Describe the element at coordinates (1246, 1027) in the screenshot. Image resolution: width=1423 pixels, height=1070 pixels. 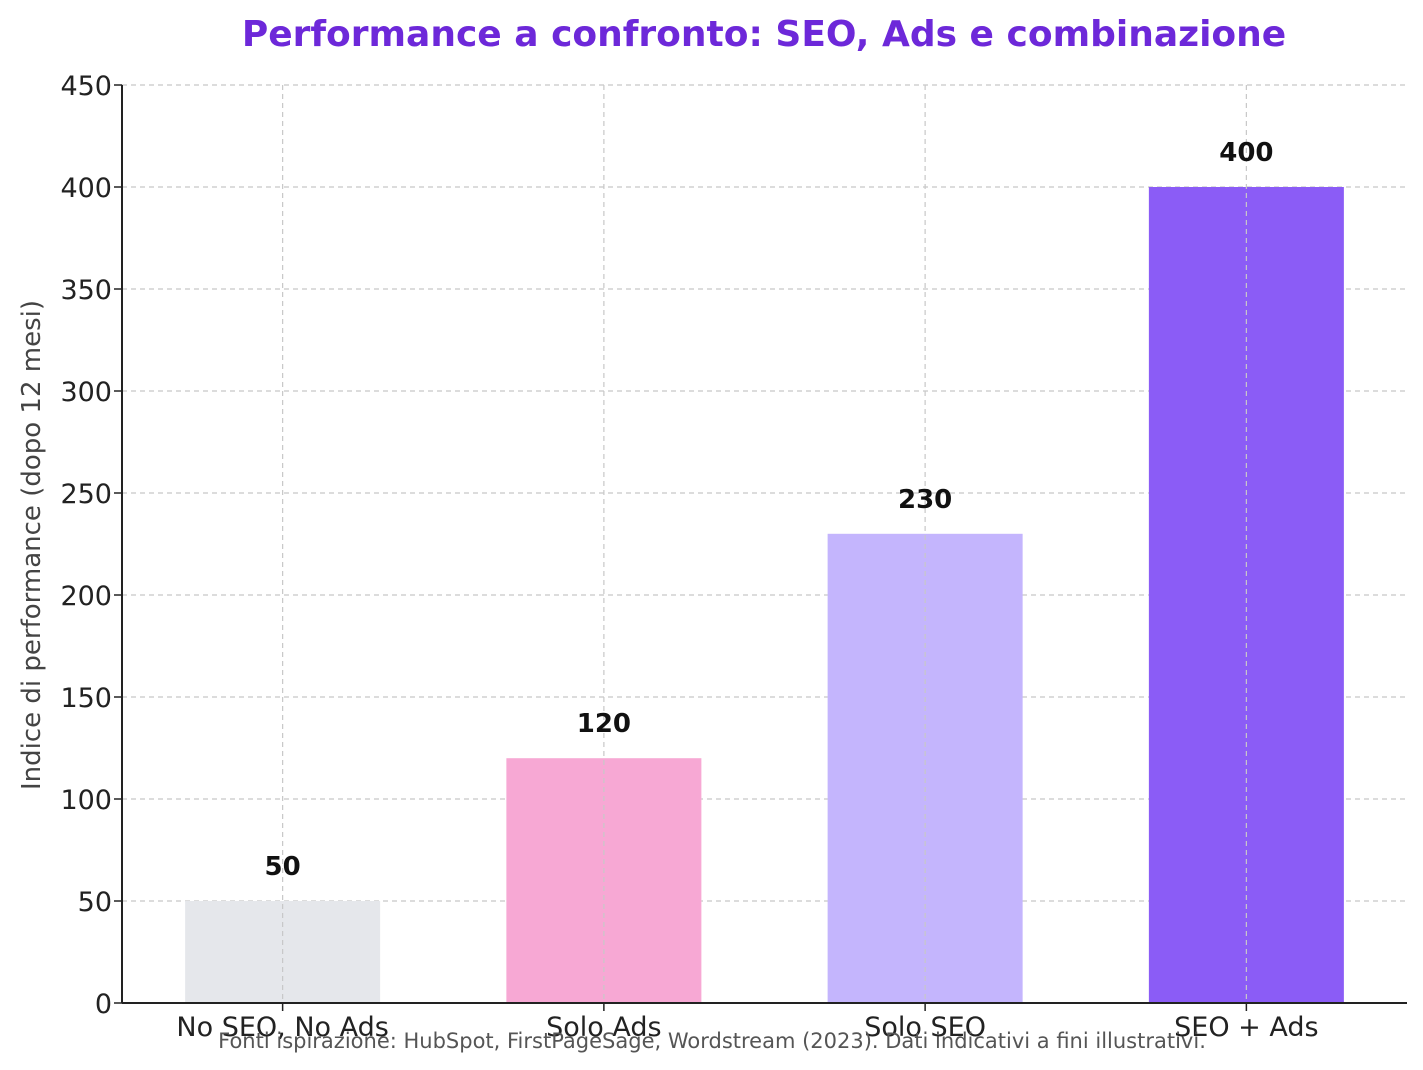
I see `x-tick-label: SEO + Ads` at that location.